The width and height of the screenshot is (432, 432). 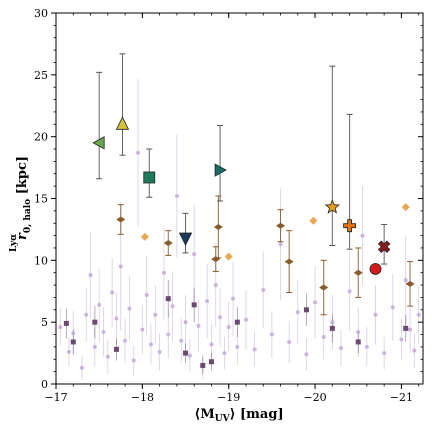 What do you see at coordinates (238, 415) in the screenshot?
I see `x-axis-title: ⟨MUV⟩ [mag]` at bounding box center [238, 415].